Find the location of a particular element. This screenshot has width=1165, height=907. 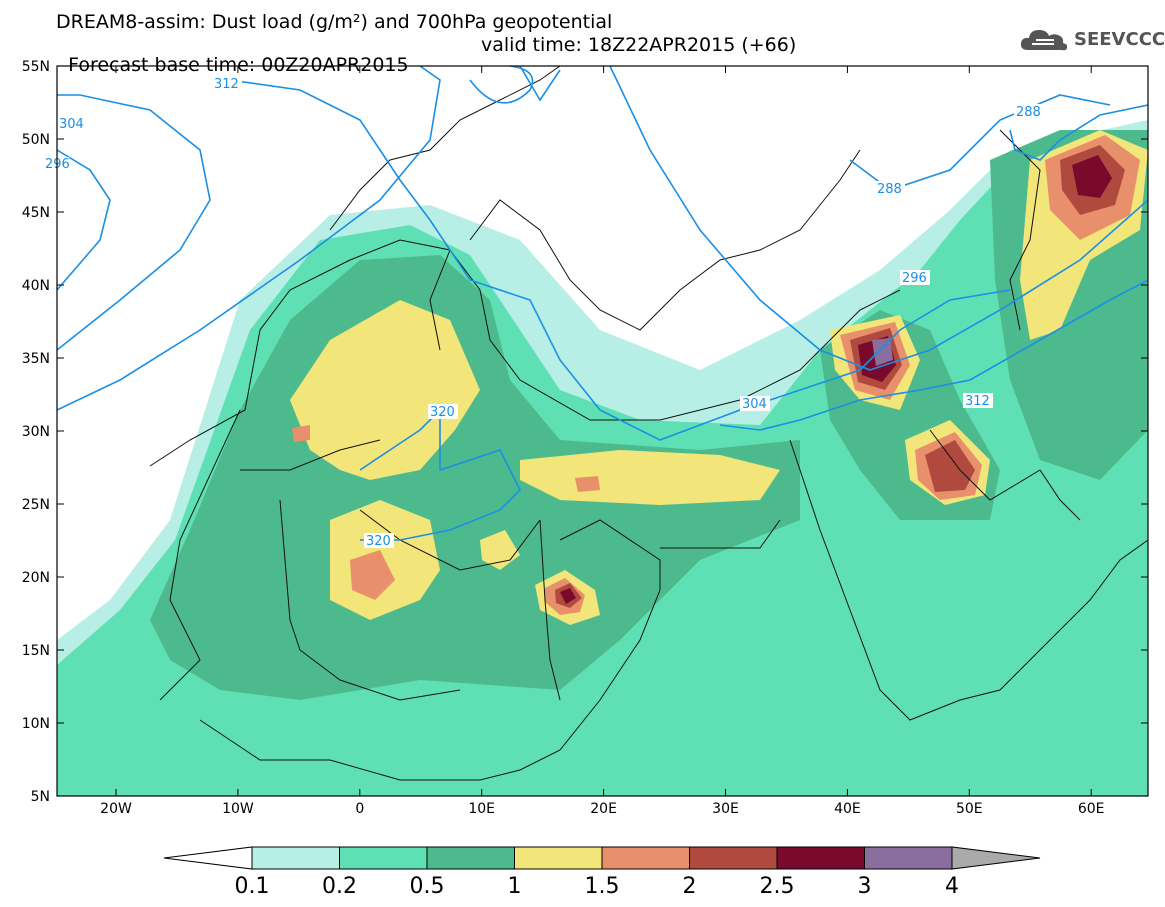

colorbar-label: 2 is located at coordinates (690, 886).